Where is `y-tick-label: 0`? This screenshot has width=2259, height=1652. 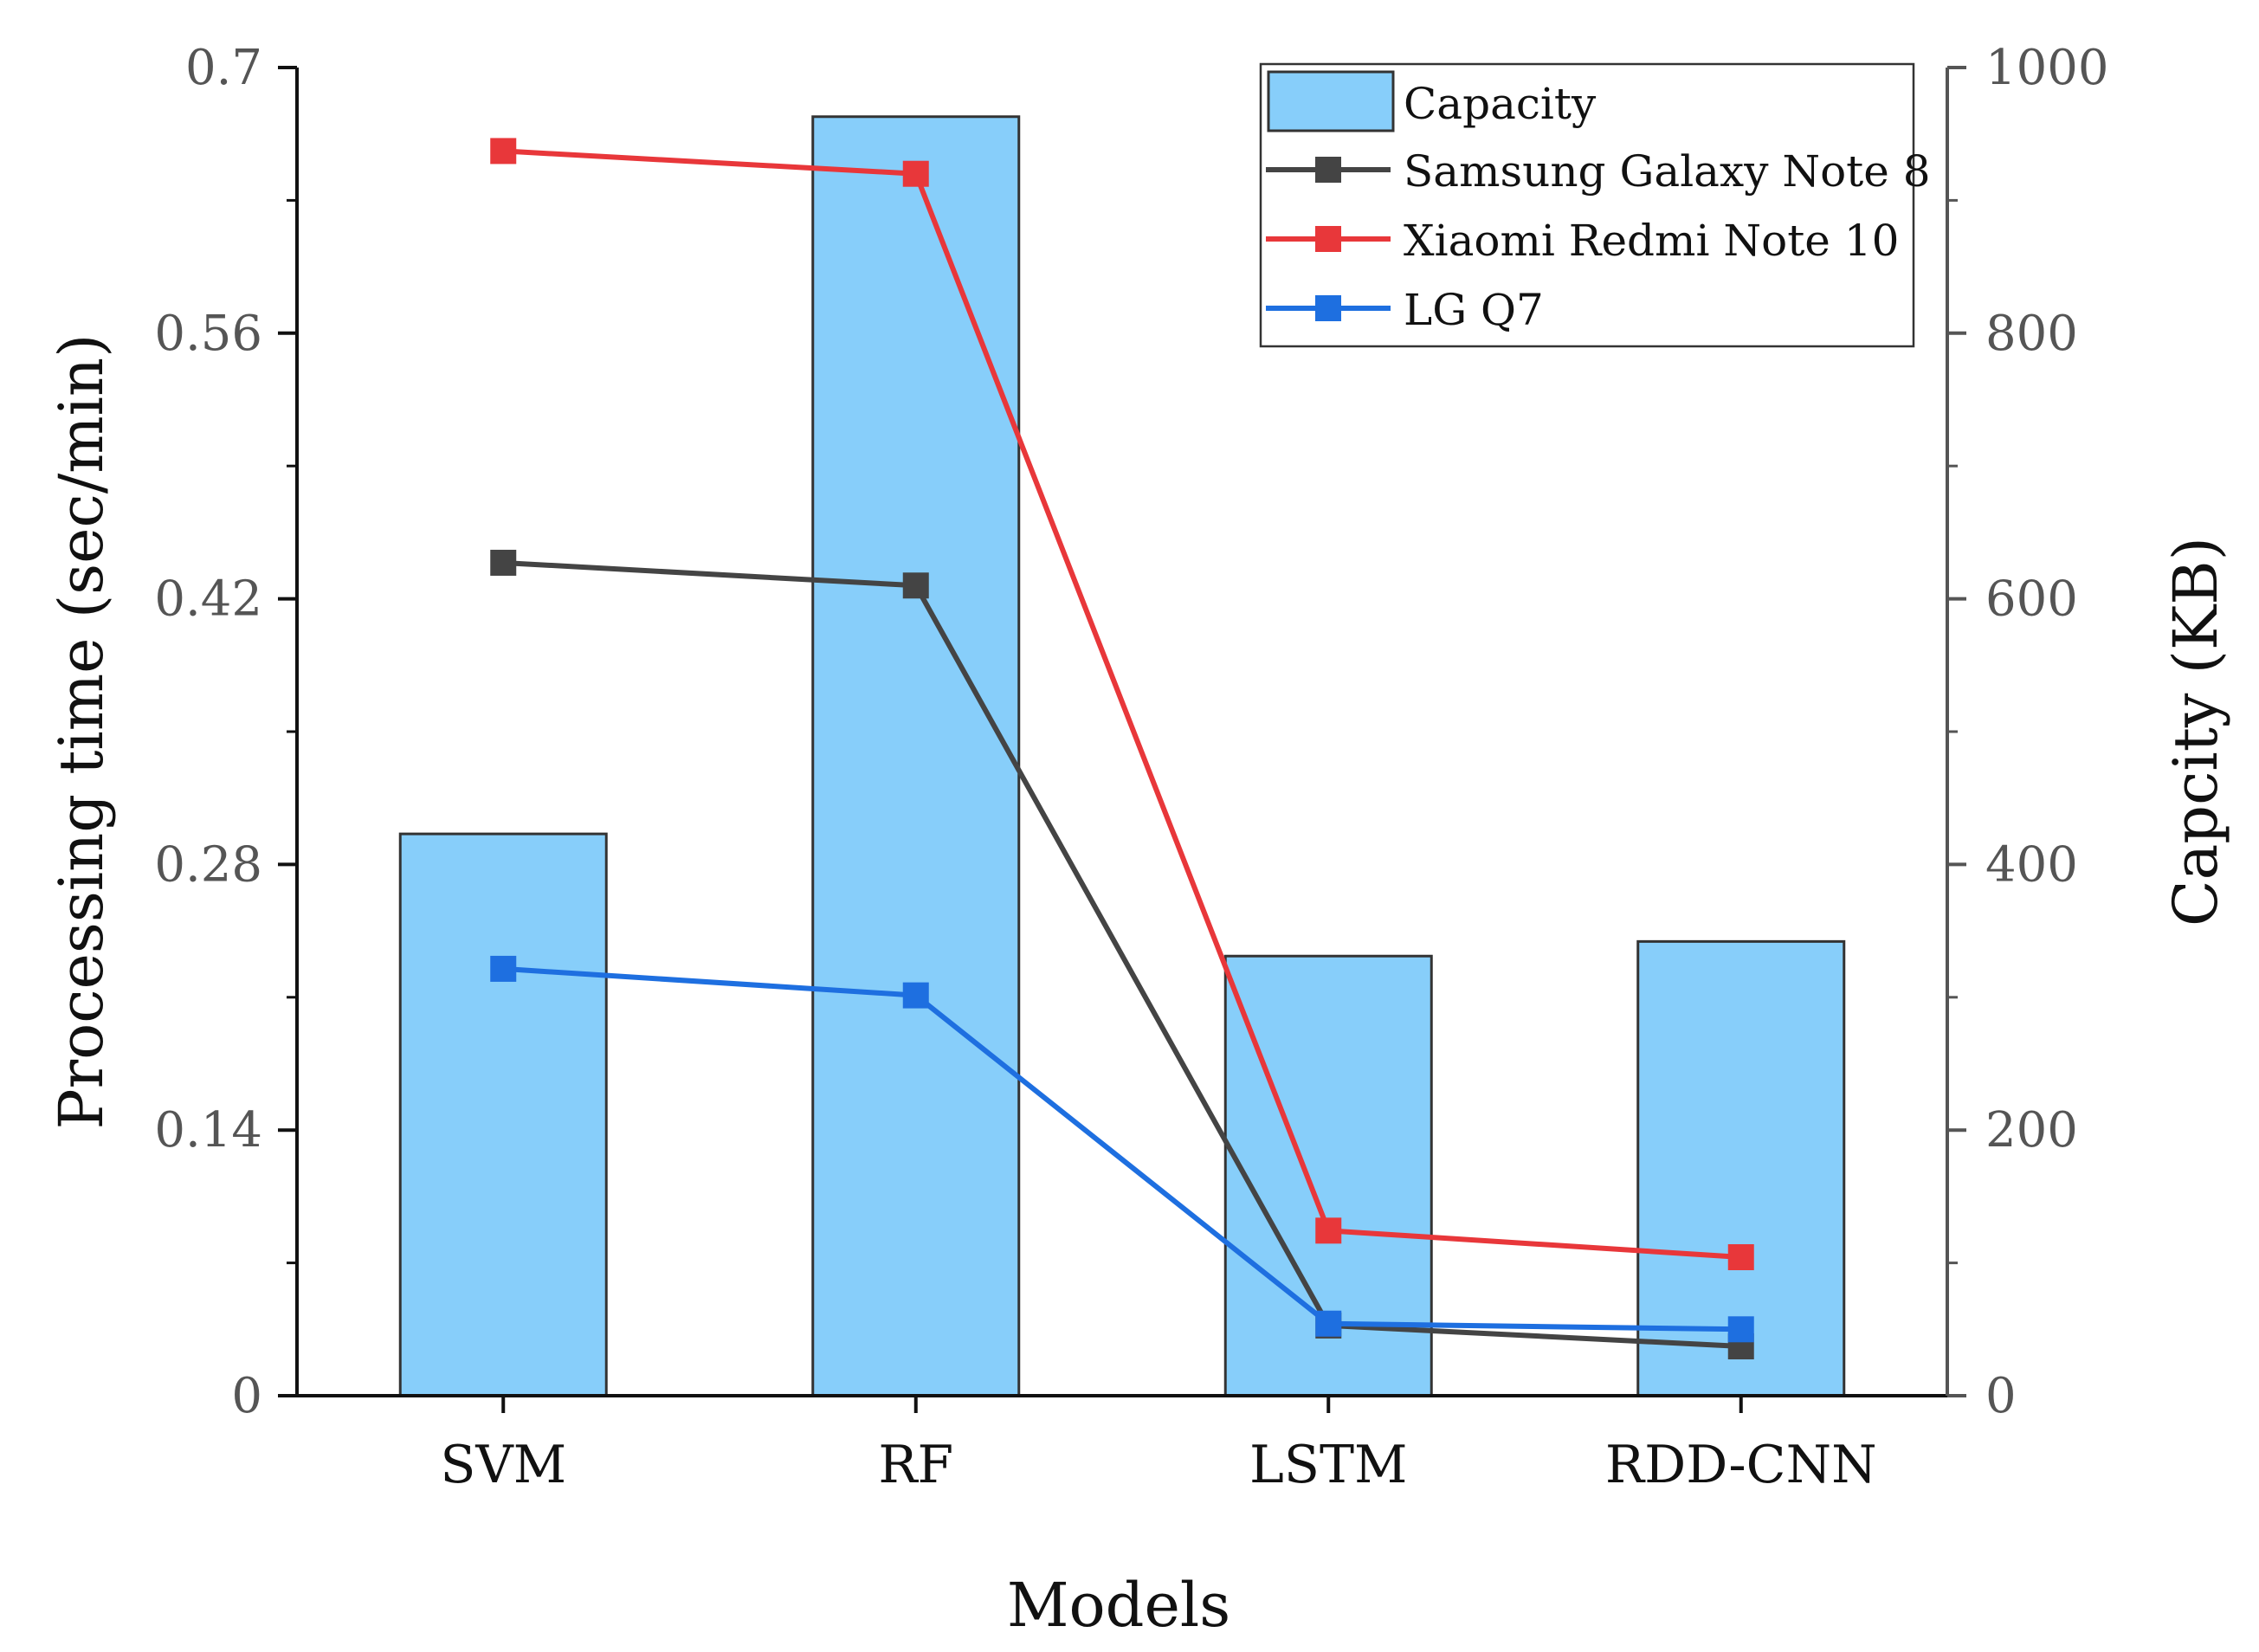
y-tick-label: 0 is located at coordinates (246, 1396).